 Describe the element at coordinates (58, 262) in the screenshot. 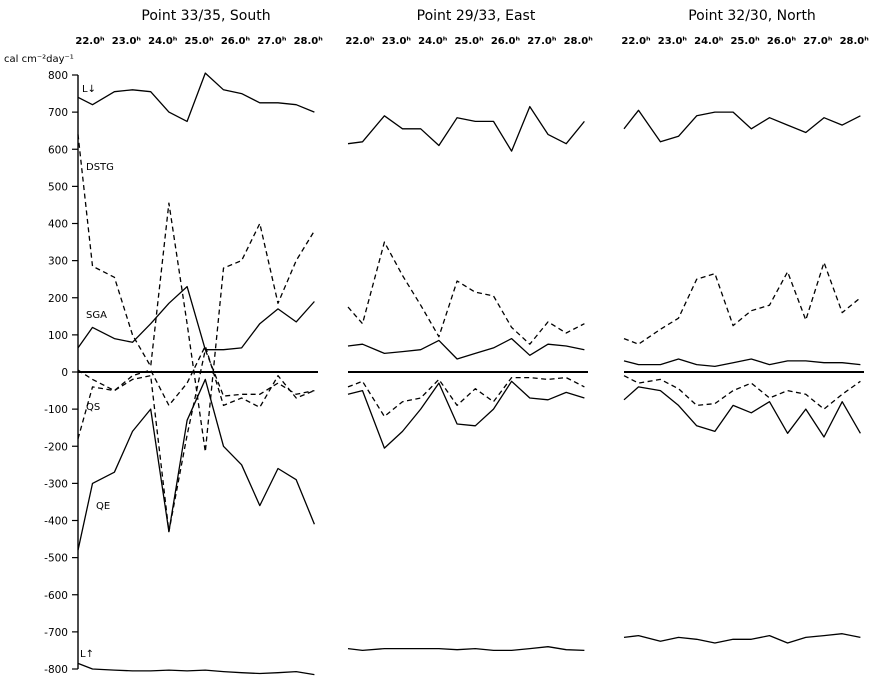

I see `y-tick-label: 300` at that location.